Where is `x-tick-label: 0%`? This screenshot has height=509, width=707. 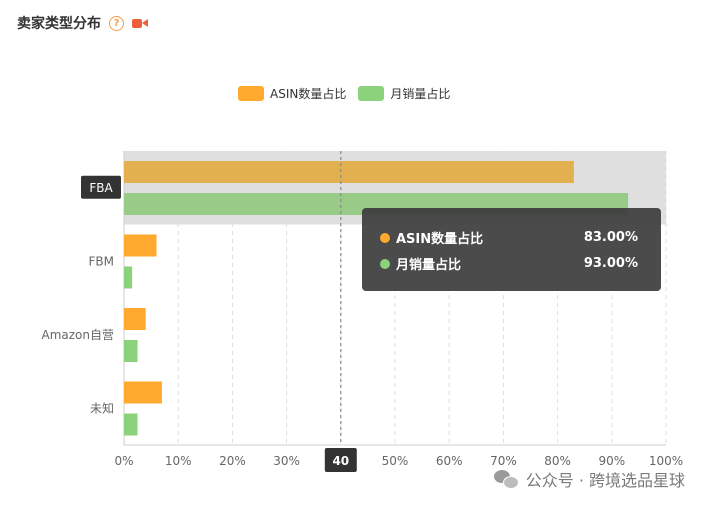
x-tick-label: 0% is located at coordinates (123, 461).